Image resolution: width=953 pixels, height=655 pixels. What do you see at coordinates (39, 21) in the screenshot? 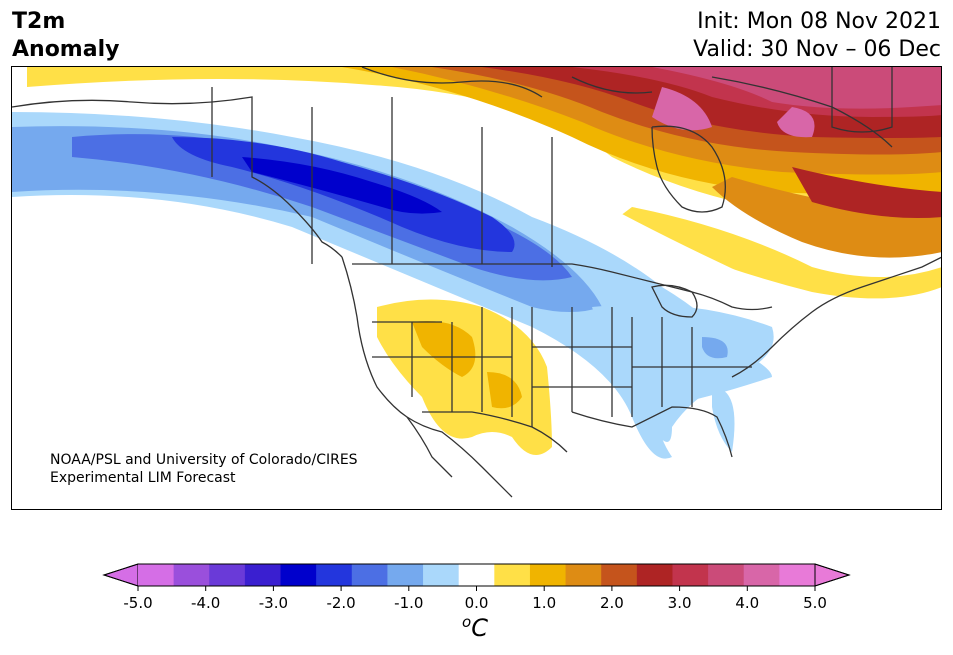
I see `variable-label: T2m` at bounding box center [39, 21].